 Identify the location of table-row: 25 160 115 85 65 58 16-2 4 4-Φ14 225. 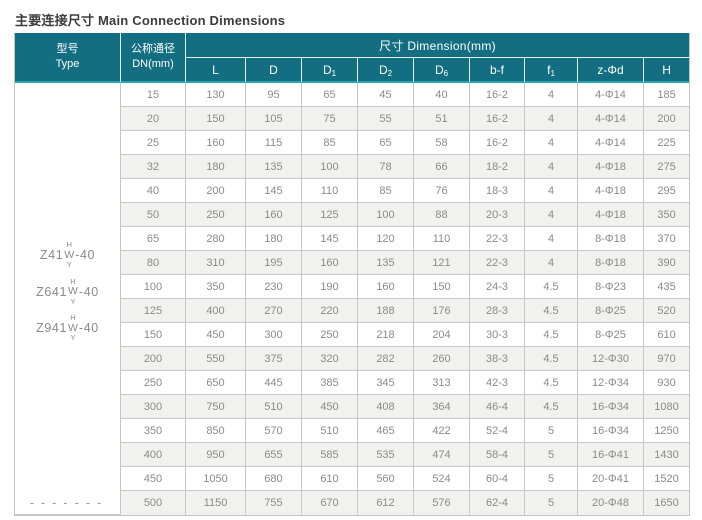
(352, 143).